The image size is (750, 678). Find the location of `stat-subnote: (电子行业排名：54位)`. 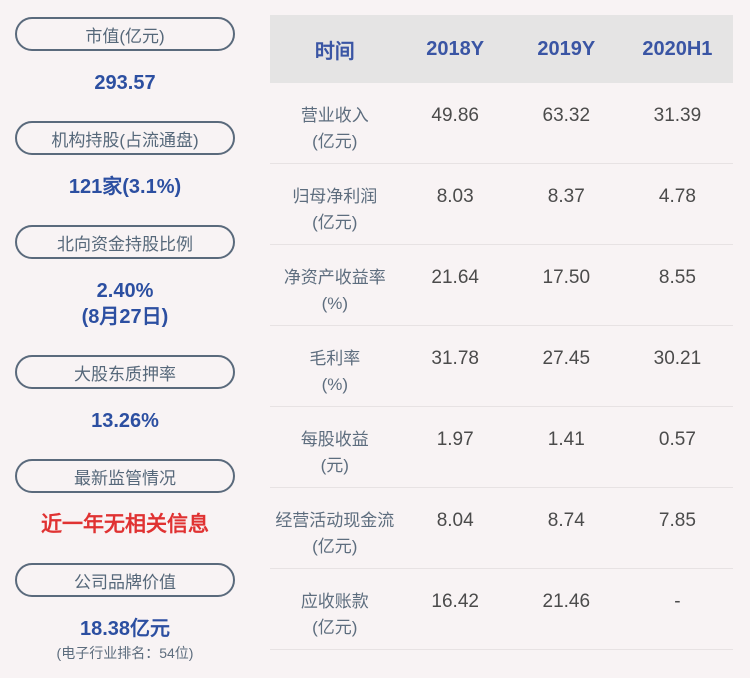

stat-subnote: (电子行业排名：54位) is located at coordinates (125, 653).